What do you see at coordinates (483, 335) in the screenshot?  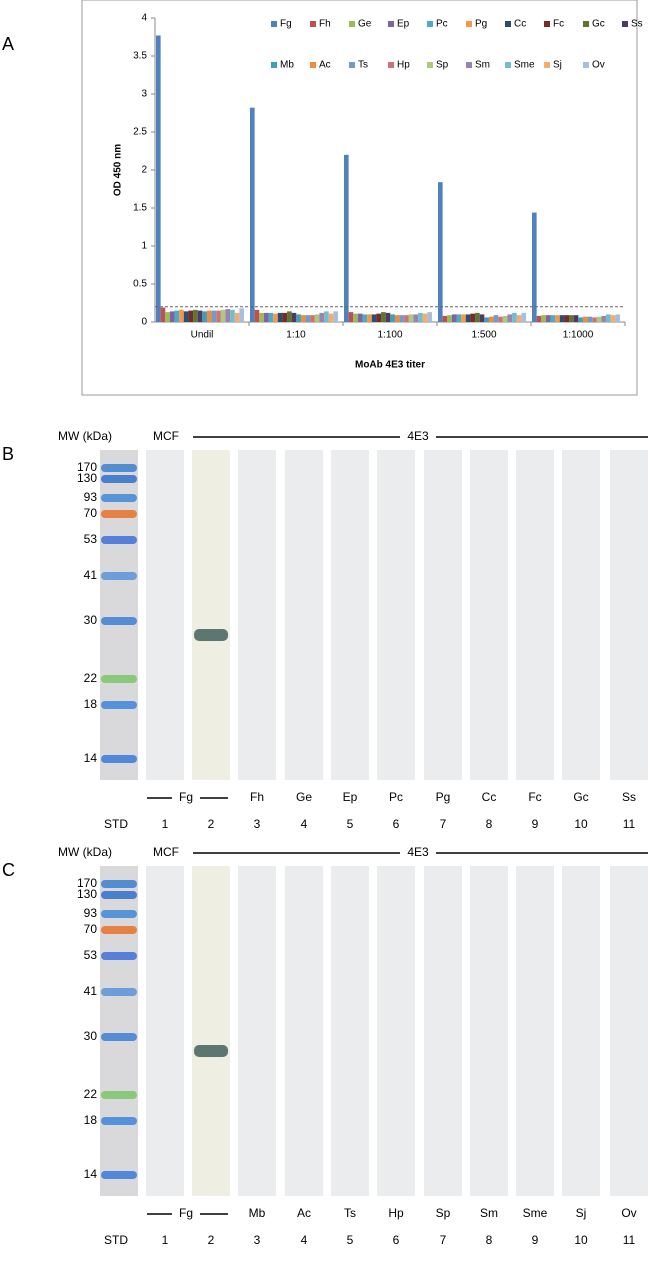 I see `x-tick-label: 1:500` at bounding box center [483, 335].